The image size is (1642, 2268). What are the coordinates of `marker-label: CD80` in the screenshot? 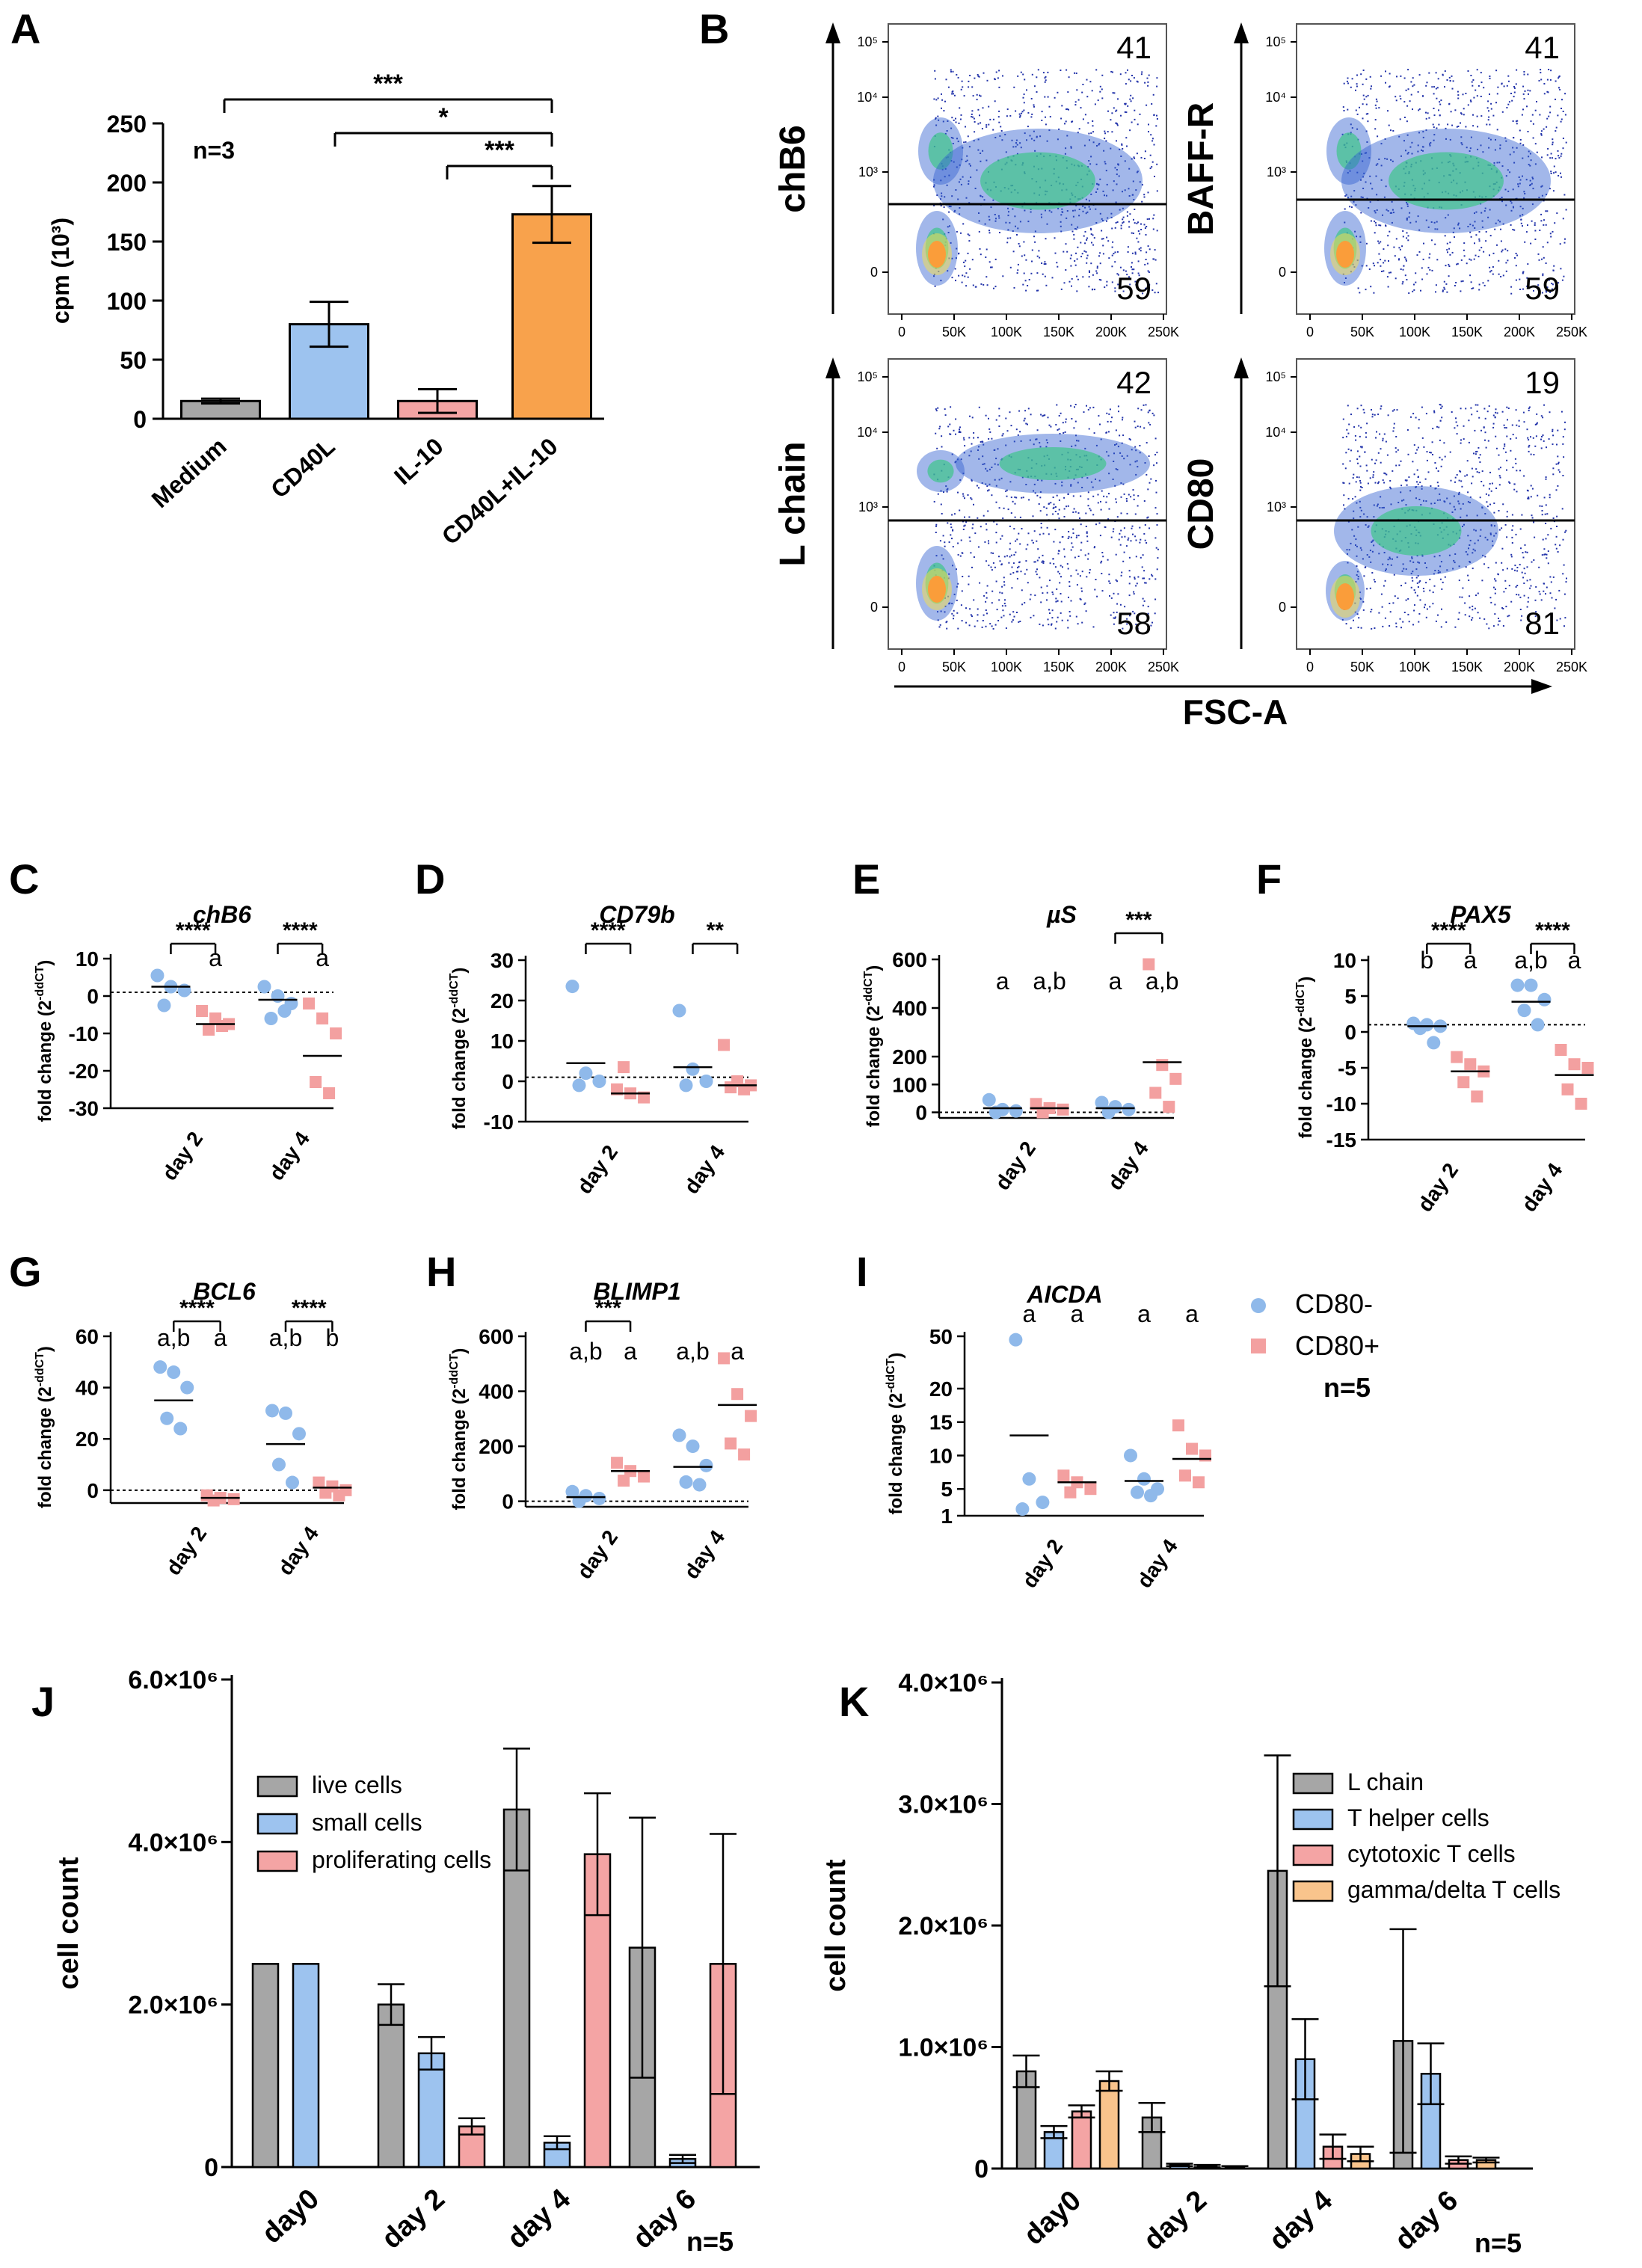 It's located at (1201, 504).